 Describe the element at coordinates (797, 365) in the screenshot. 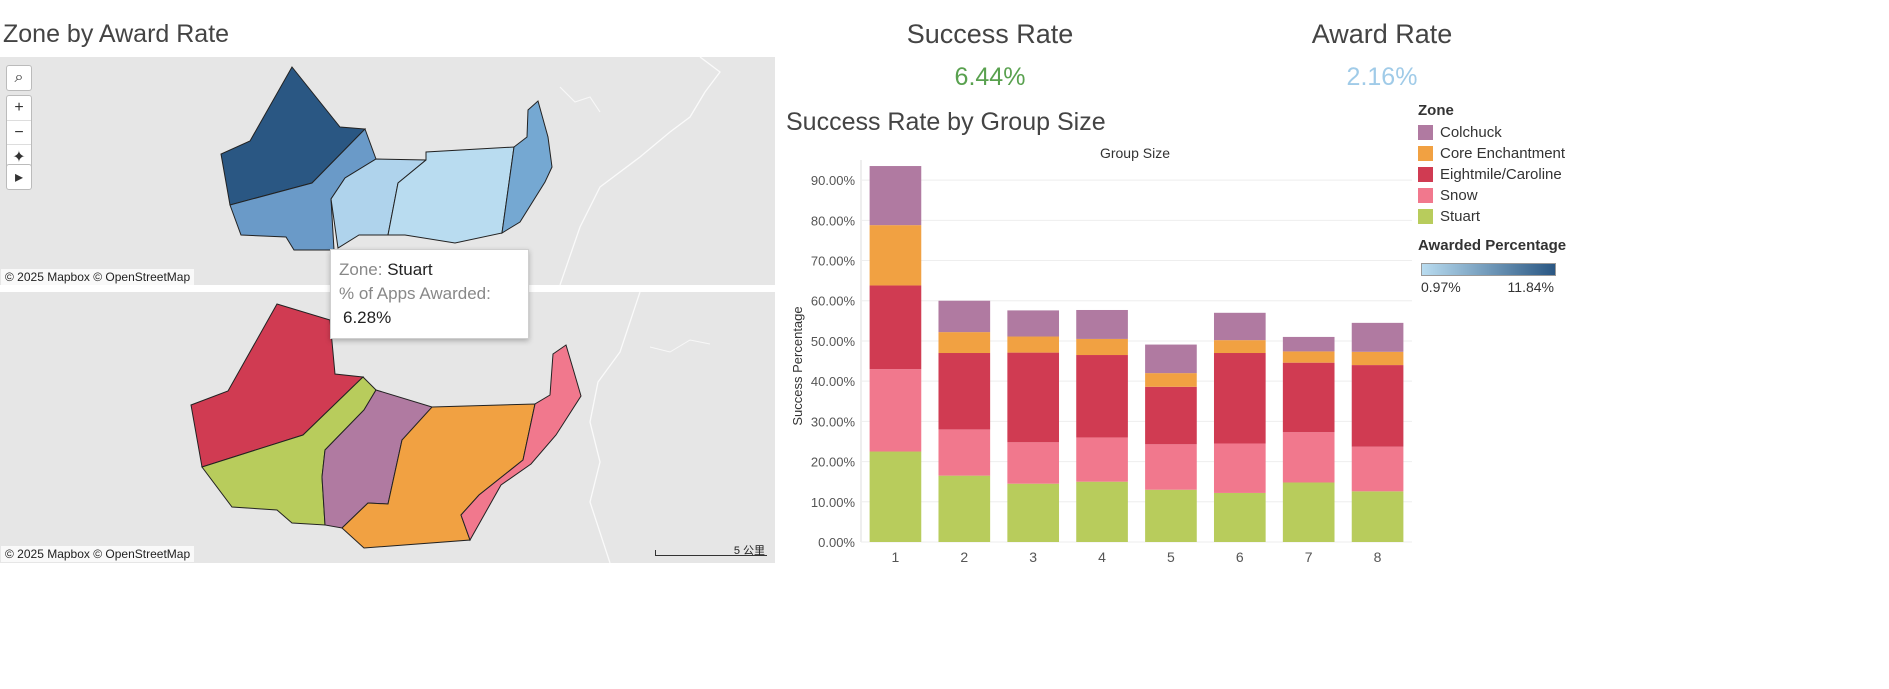

I see `y-axis-label: Success Percentage` at that location.